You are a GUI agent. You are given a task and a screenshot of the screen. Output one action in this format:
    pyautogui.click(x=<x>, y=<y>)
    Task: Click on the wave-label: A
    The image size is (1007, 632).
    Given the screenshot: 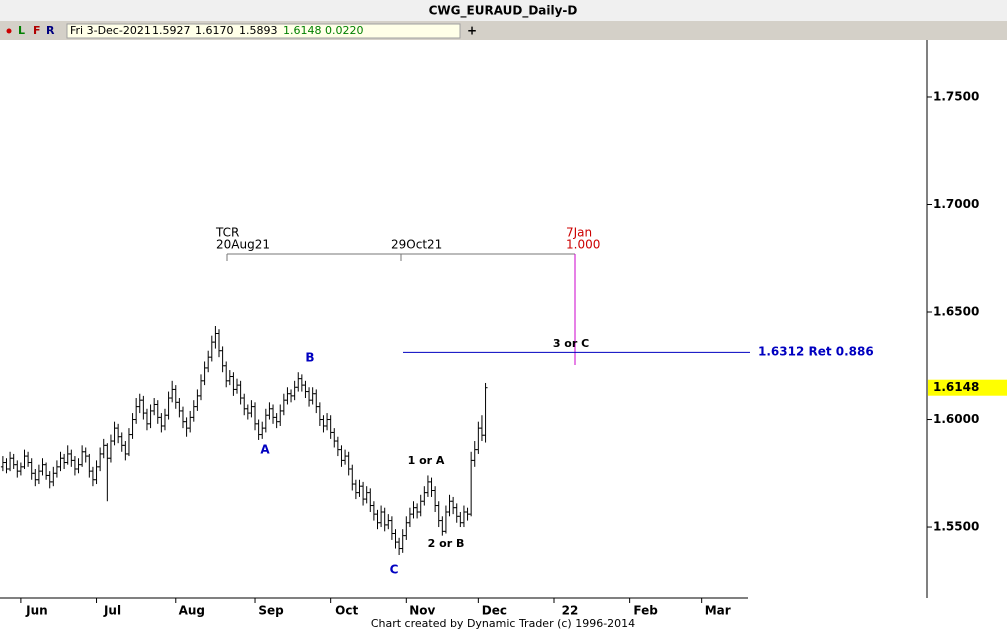 What is the action you would take?
    pyautogui.click(x=265, y=450)
    